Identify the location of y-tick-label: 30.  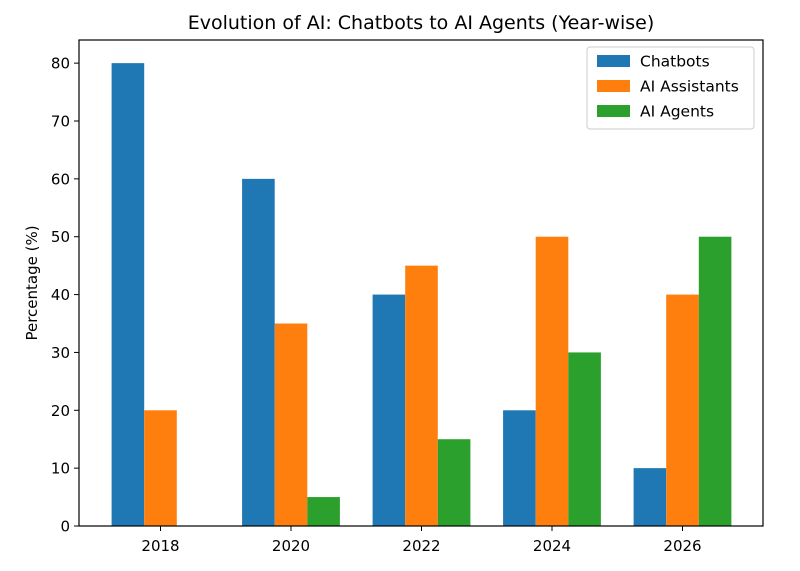
(60, 353).